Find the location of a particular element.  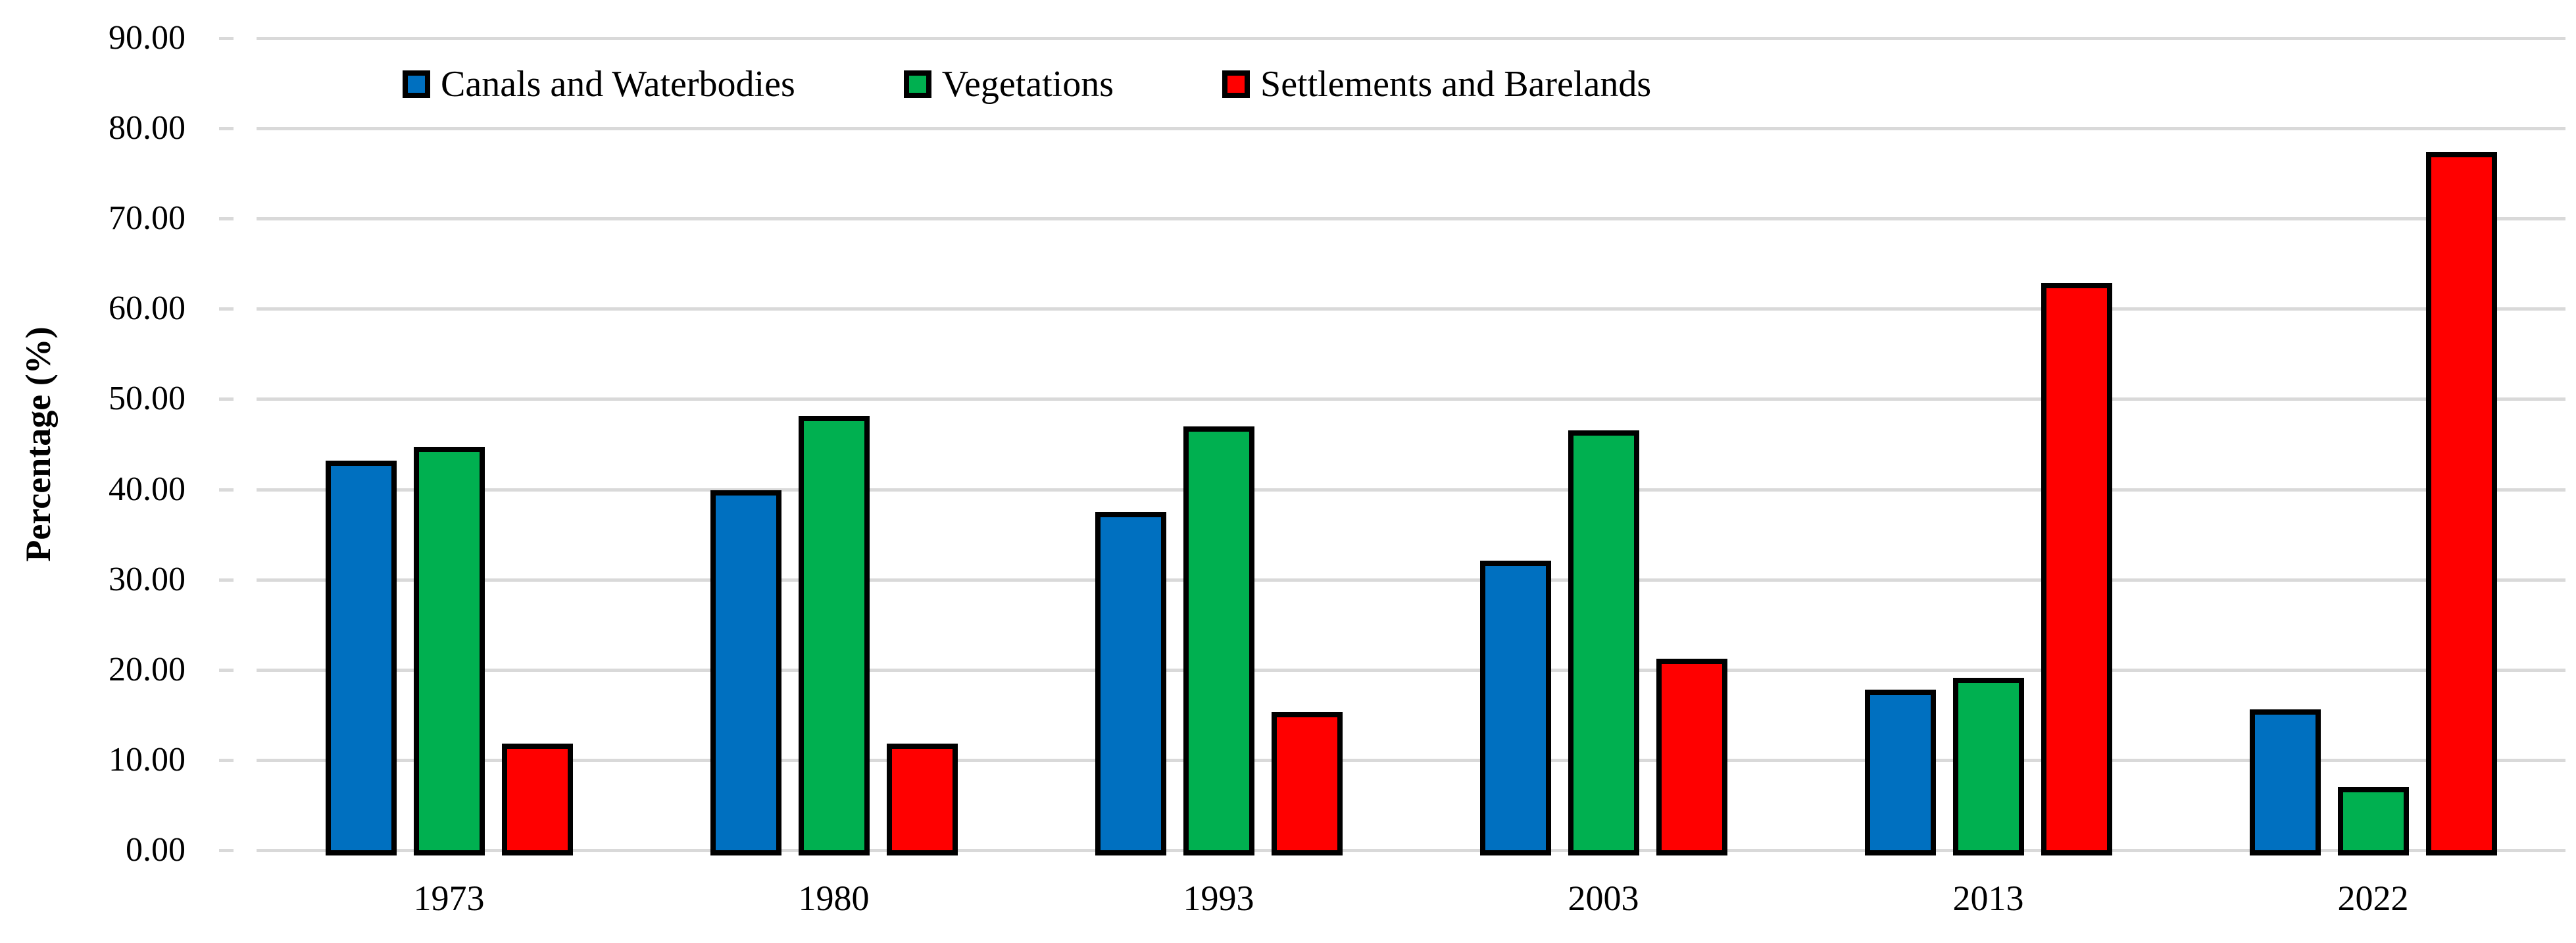

legend-label: Vegetations is located at coordinates (1027, 84).